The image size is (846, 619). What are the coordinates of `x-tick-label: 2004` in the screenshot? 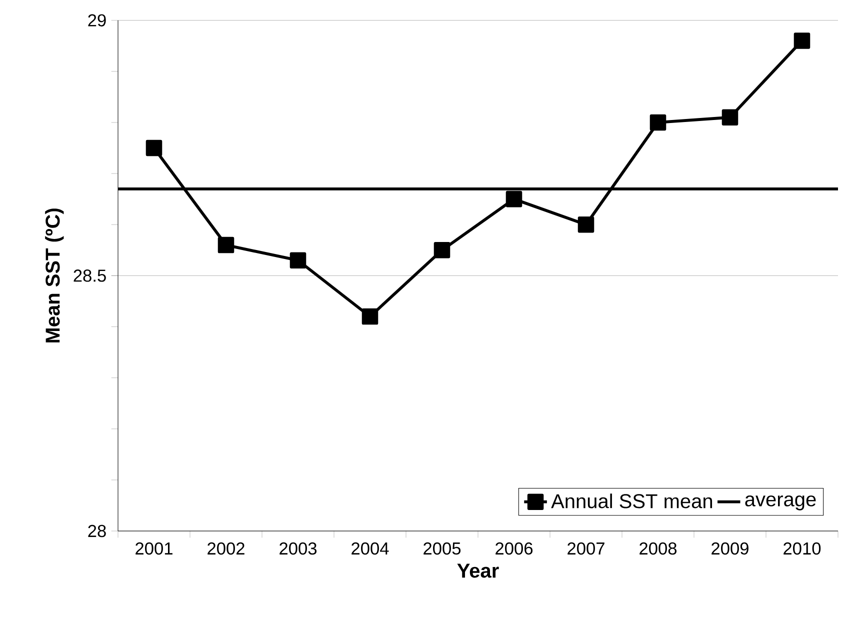 It's located at (370, 548).